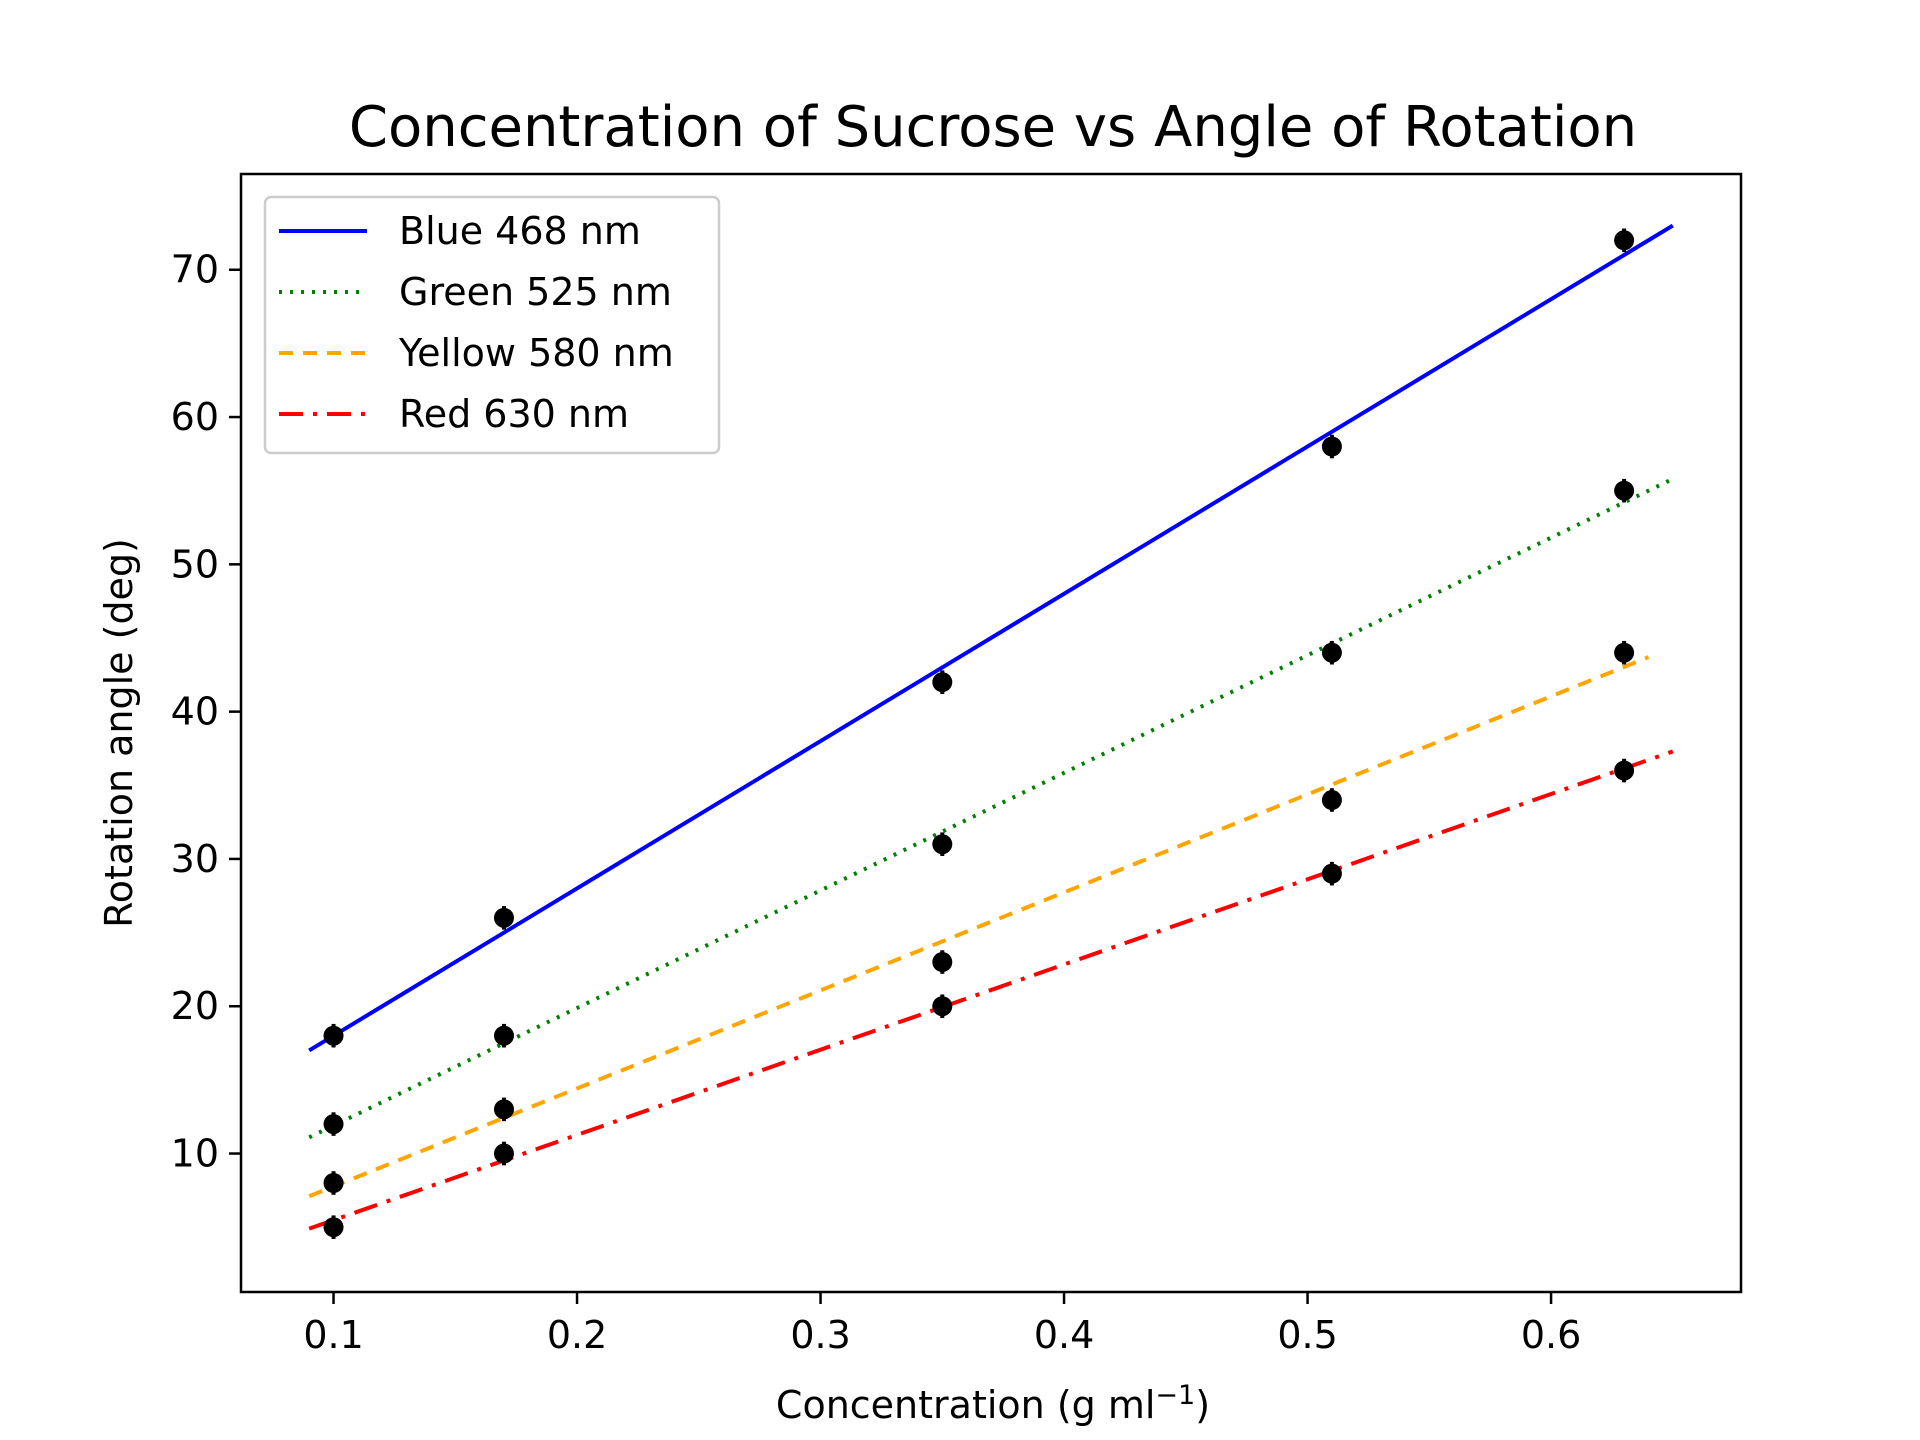 This screenshot has height=1440, width=1920. I want to click on y-tick-label-2: 30, so click(195, 859).